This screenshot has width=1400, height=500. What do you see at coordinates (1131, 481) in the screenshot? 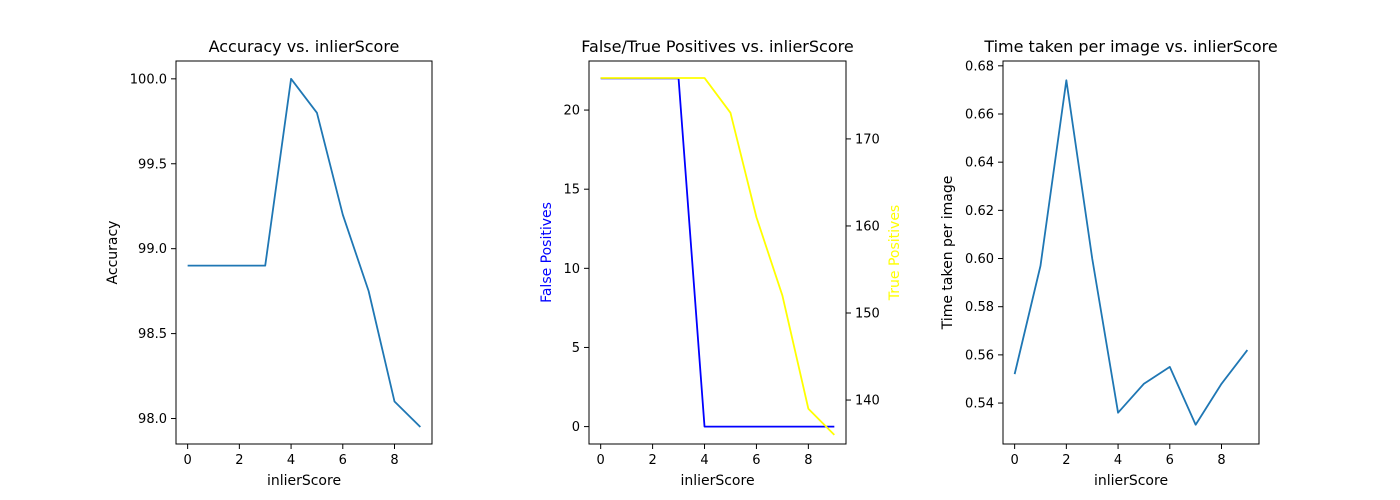
I see `panel-time-xlabel: inlierScore` at bounding box center [1131, 481].